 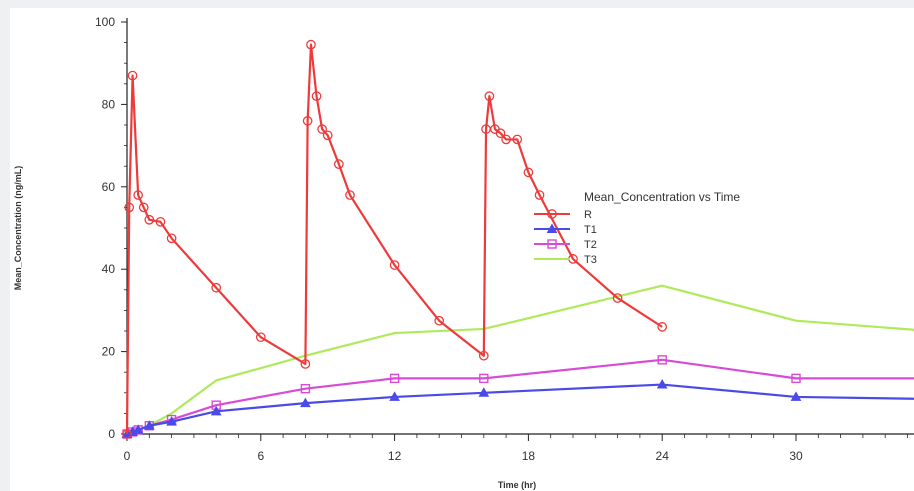 I want to click on y-tick-label: 20, so click(x=109, y=352).